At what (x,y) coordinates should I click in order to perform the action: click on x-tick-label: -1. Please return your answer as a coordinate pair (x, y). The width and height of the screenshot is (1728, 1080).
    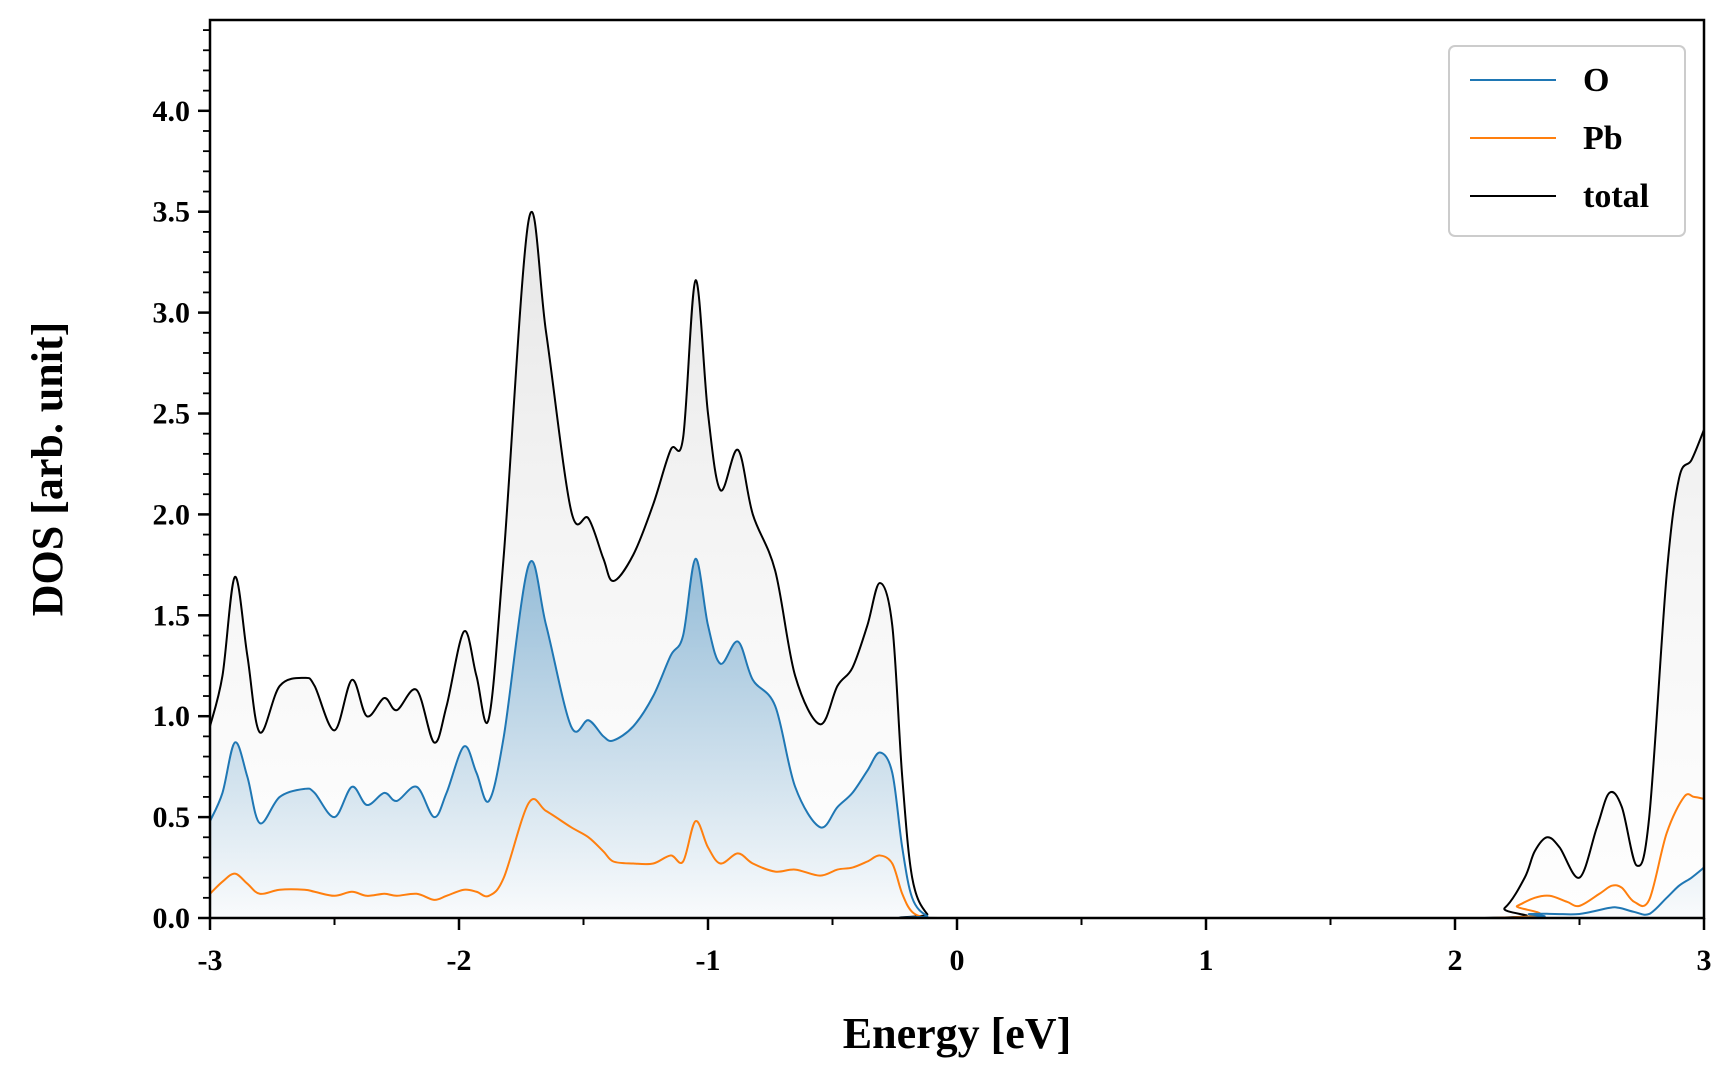
    Looking at the image, I should click on (708, 960).